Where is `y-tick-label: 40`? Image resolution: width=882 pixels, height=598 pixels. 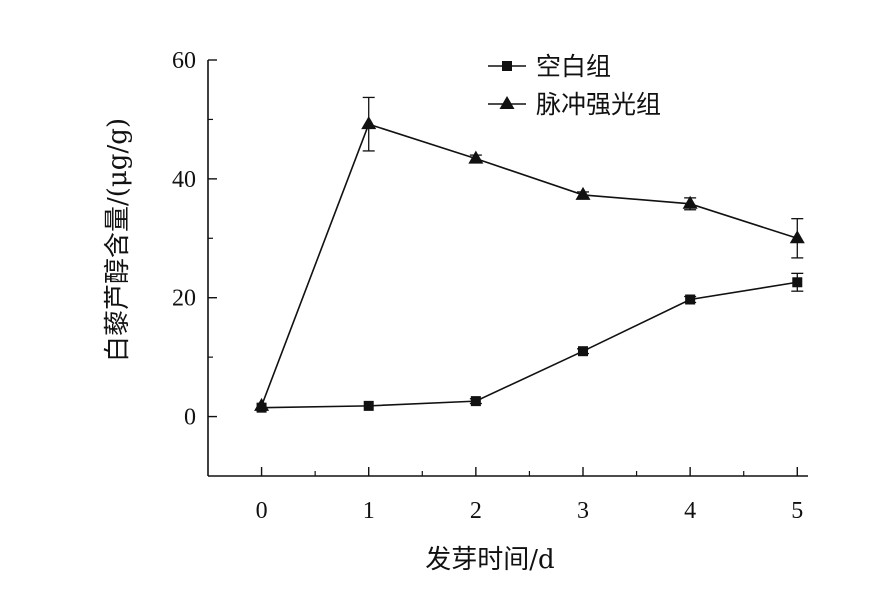
y-tick-label: 40 is located at coordinates (184, 180).